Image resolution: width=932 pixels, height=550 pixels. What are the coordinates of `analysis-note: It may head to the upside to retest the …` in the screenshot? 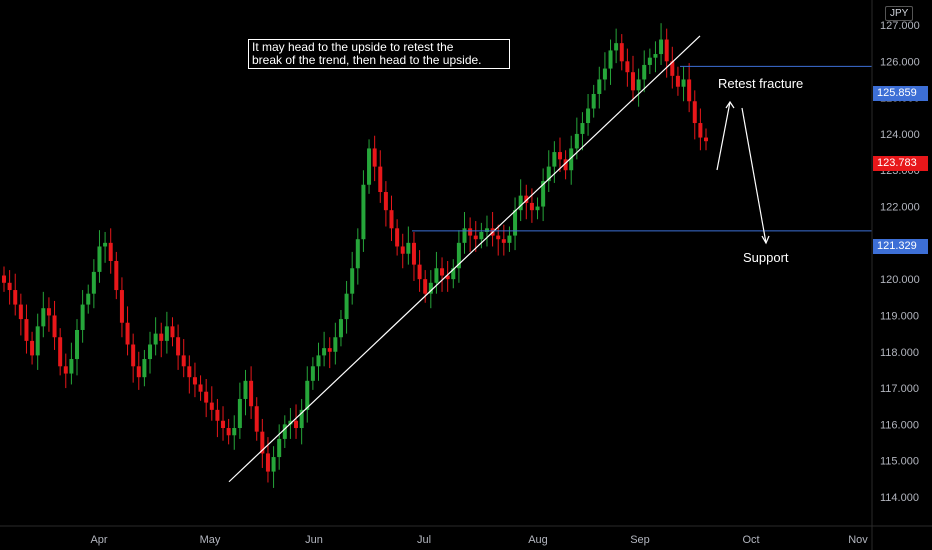 It's located at (379, 54).